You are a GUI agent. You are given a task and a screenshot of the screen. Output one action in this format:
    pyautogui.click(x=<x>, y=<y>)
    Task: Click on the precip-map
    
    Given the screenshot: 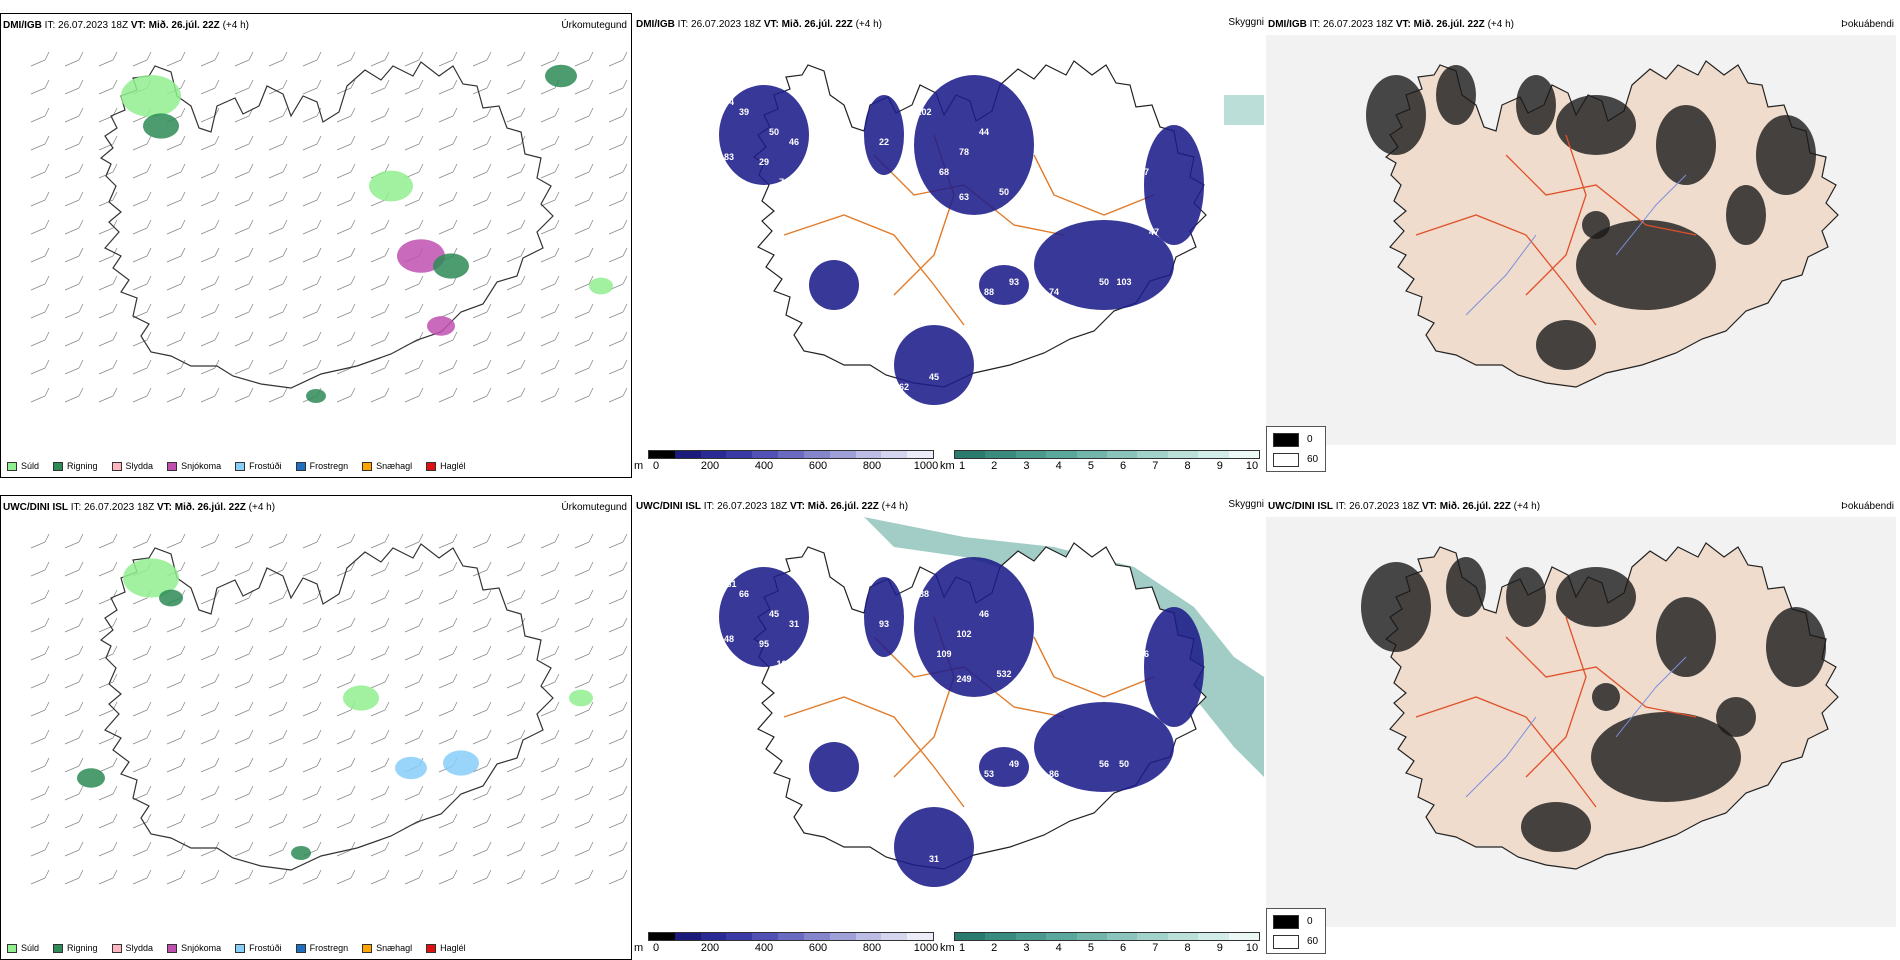 What is the action you would take?
    pyautogui.click(x=329, y=227)
    